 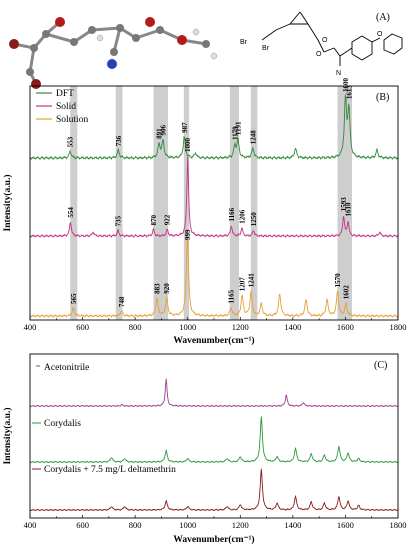 I want to click on peak-label: 735, so click(x=119, y=220).